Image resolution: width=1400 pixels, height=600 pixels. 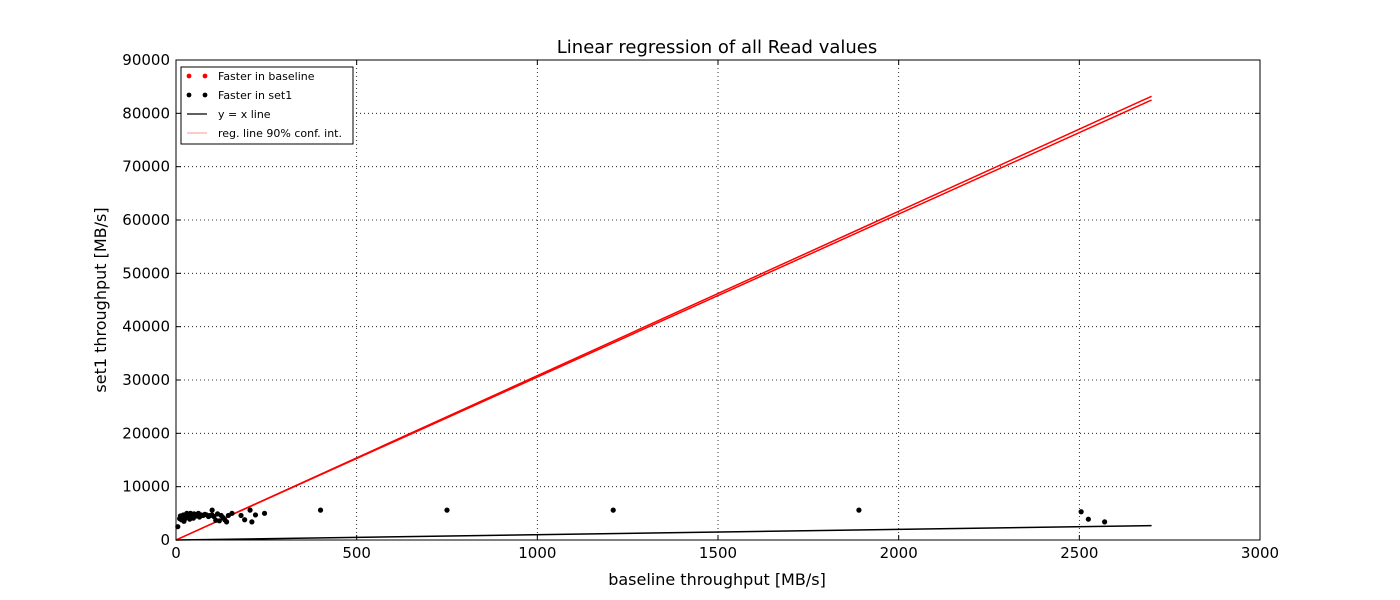 I want to click on y-tick-label: 60000, so click(x=146, y=220).